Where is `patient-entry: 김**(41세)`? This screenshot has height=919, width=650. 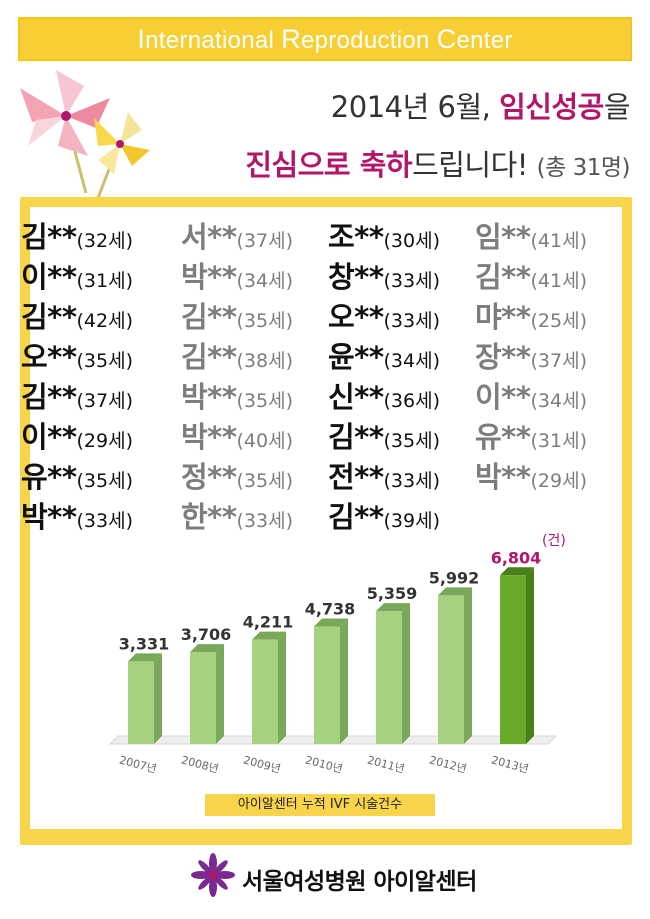 patient-entry: 김**(41세) is located at coordinates (531, 275).